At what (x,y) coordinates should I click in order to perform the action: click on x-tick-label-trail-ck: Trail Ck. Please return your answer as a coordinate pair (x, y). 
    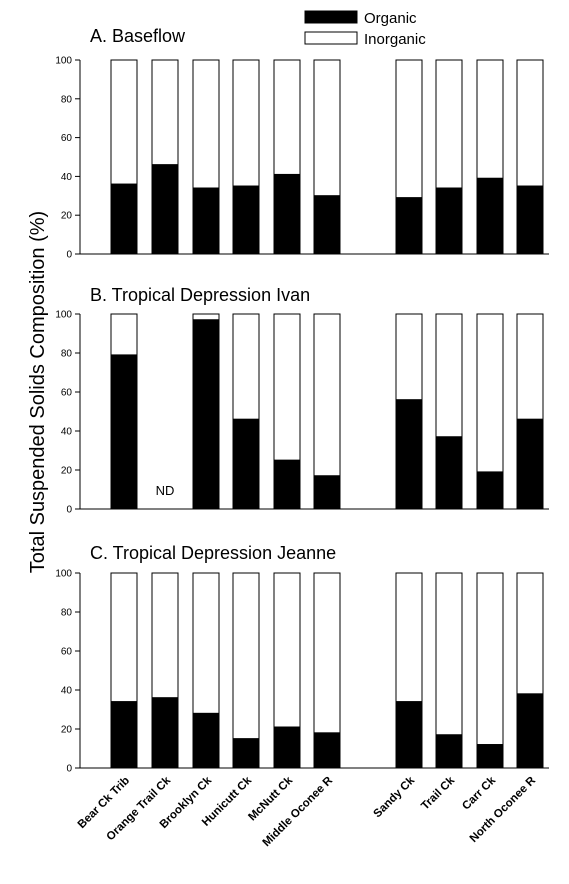
    Looking at the image, I should click on (438, 793).